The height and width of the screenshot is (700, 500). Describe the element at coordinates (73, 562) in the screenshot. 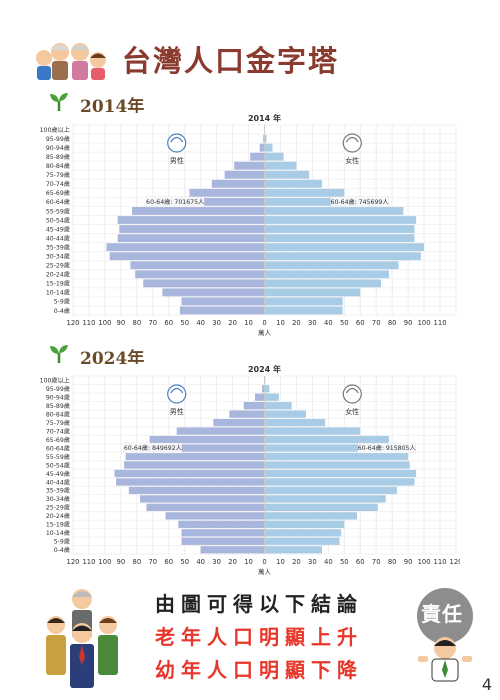

I see `tick-label: 120` at that location.